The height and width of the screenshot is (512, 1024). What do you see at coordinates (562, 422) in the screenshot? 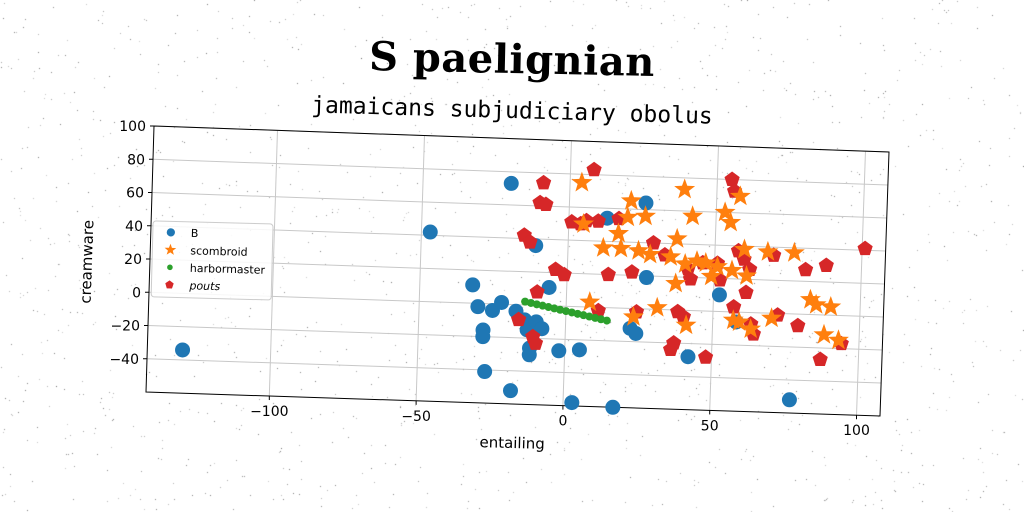
I see `x-tick-label: 0` at bounding box center [562, 422].